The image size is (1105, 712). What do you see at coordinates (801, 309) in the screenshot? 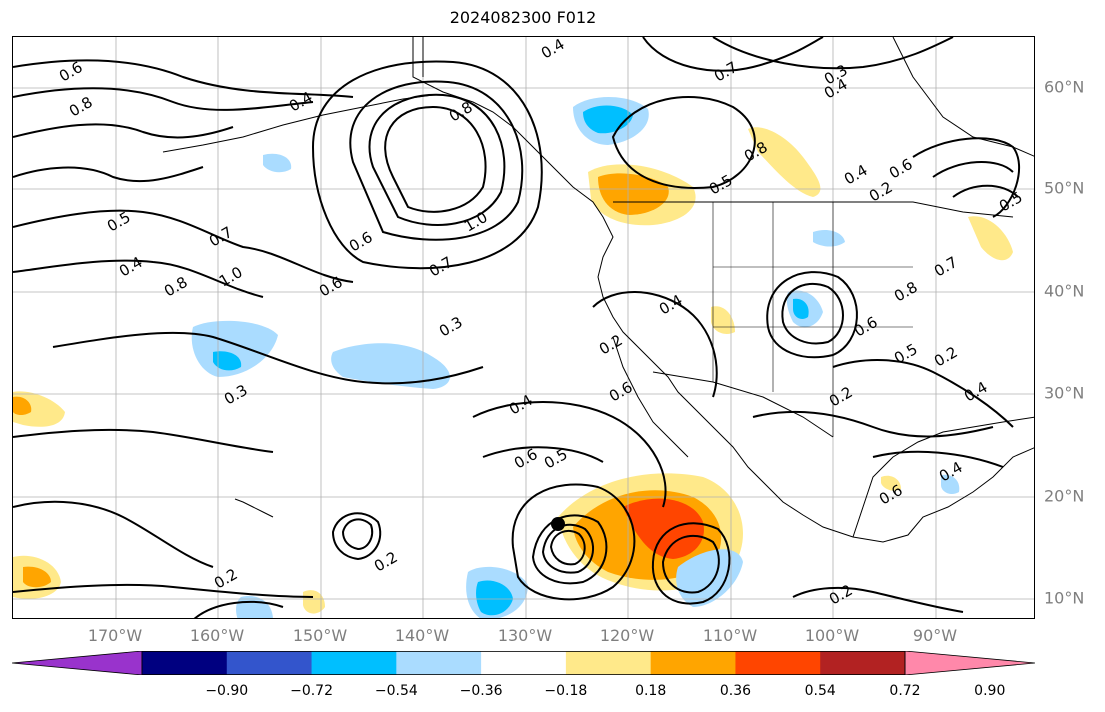
I see `shade-blue-plains` at bounding box center [801, 309].